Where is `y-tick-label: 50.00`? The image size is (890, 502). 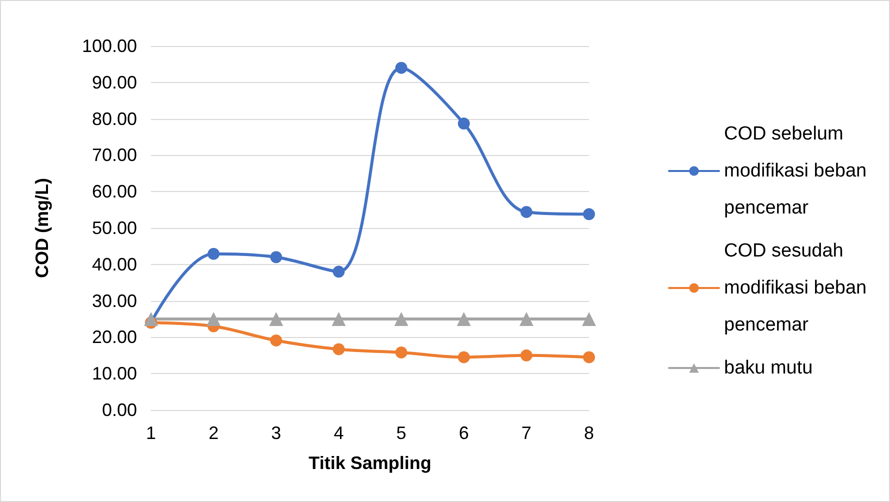
y-tick-label: 50.00 is located at coordinates (114, 228).